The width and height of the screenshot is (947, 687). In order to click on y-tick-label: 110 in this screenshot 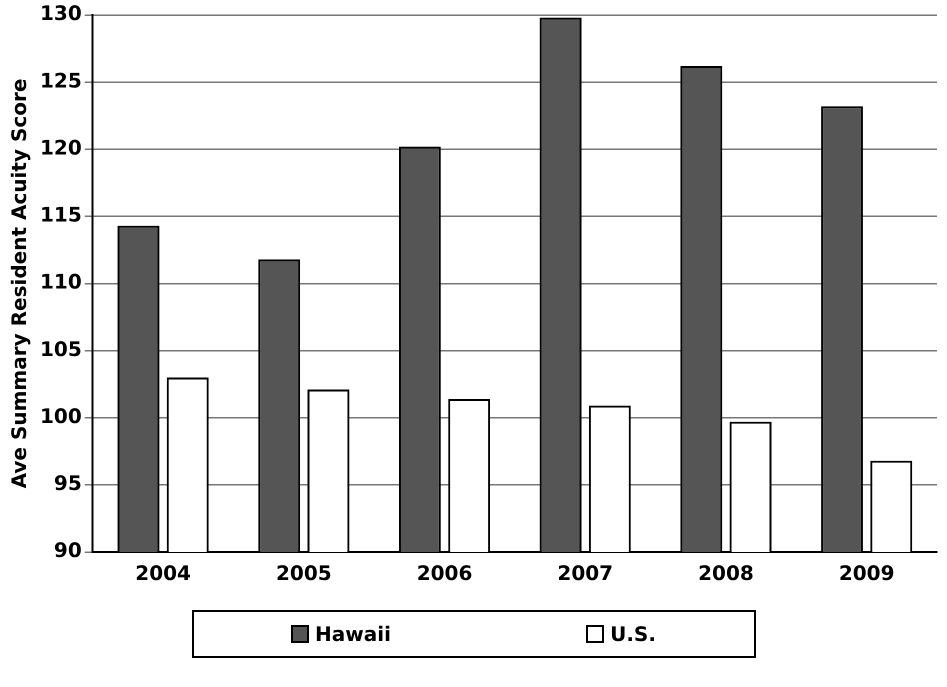, I will do `click(61, 282)`.